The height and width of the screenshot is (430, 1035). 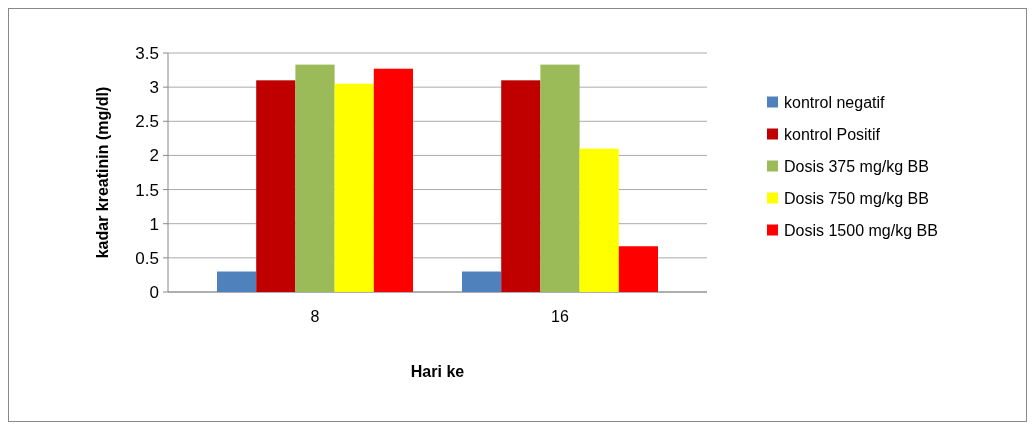 What do you see at coordinates (437, 371) in the screenshot?
I see `x-axis-title: Hari ke` at bounding box center [437, 371].